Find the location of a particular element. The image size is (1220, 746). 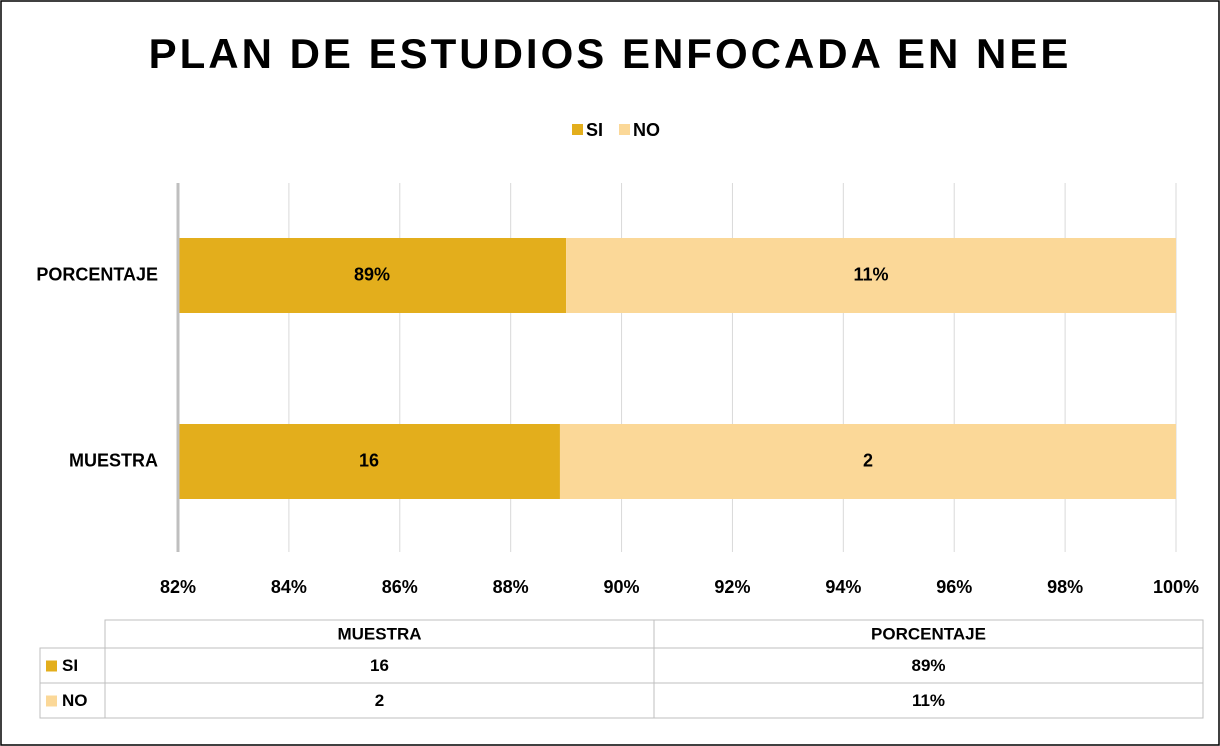

x-tick-label: 86% is located at coordinates (400, 587).